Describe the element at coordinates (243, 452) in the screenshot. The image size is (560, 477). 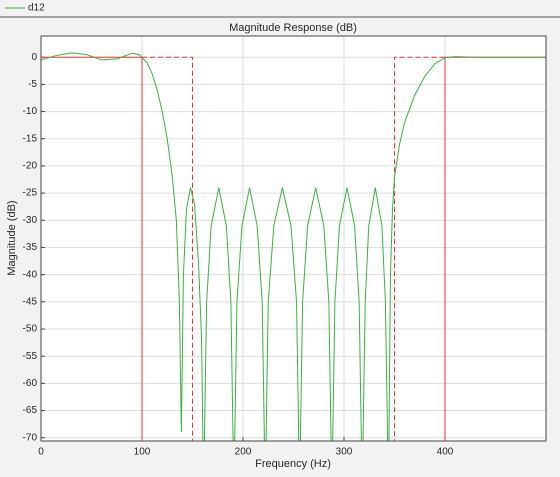
I see `x-tick-label: 200` at that location.